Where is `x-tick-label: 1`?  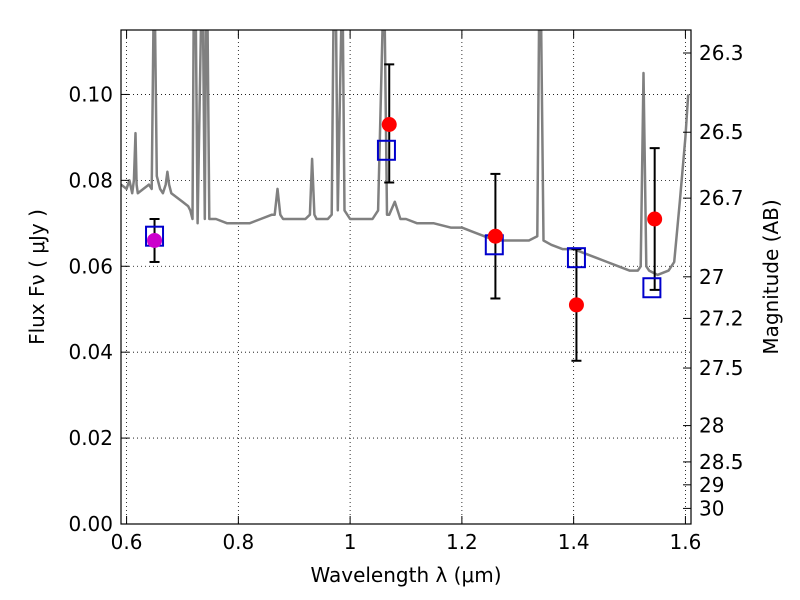
x-tick-label: 1 is located at coordinates (350, 542).